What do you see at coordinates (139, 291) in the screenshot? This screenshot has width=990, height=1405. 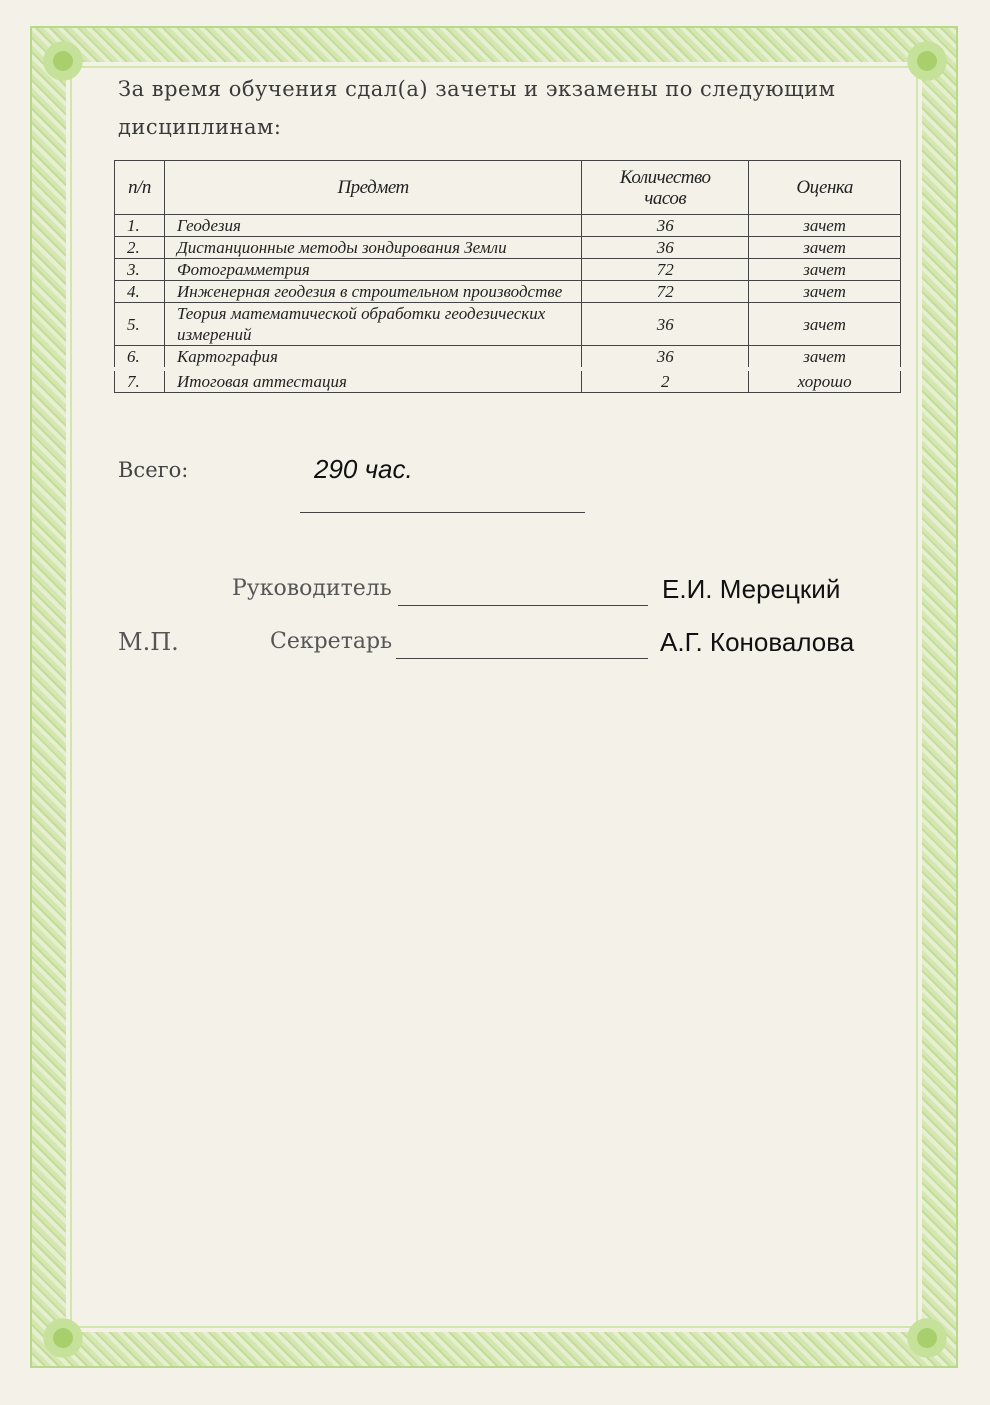 I see `row-num: 4.` at bounding box center [139, 291].